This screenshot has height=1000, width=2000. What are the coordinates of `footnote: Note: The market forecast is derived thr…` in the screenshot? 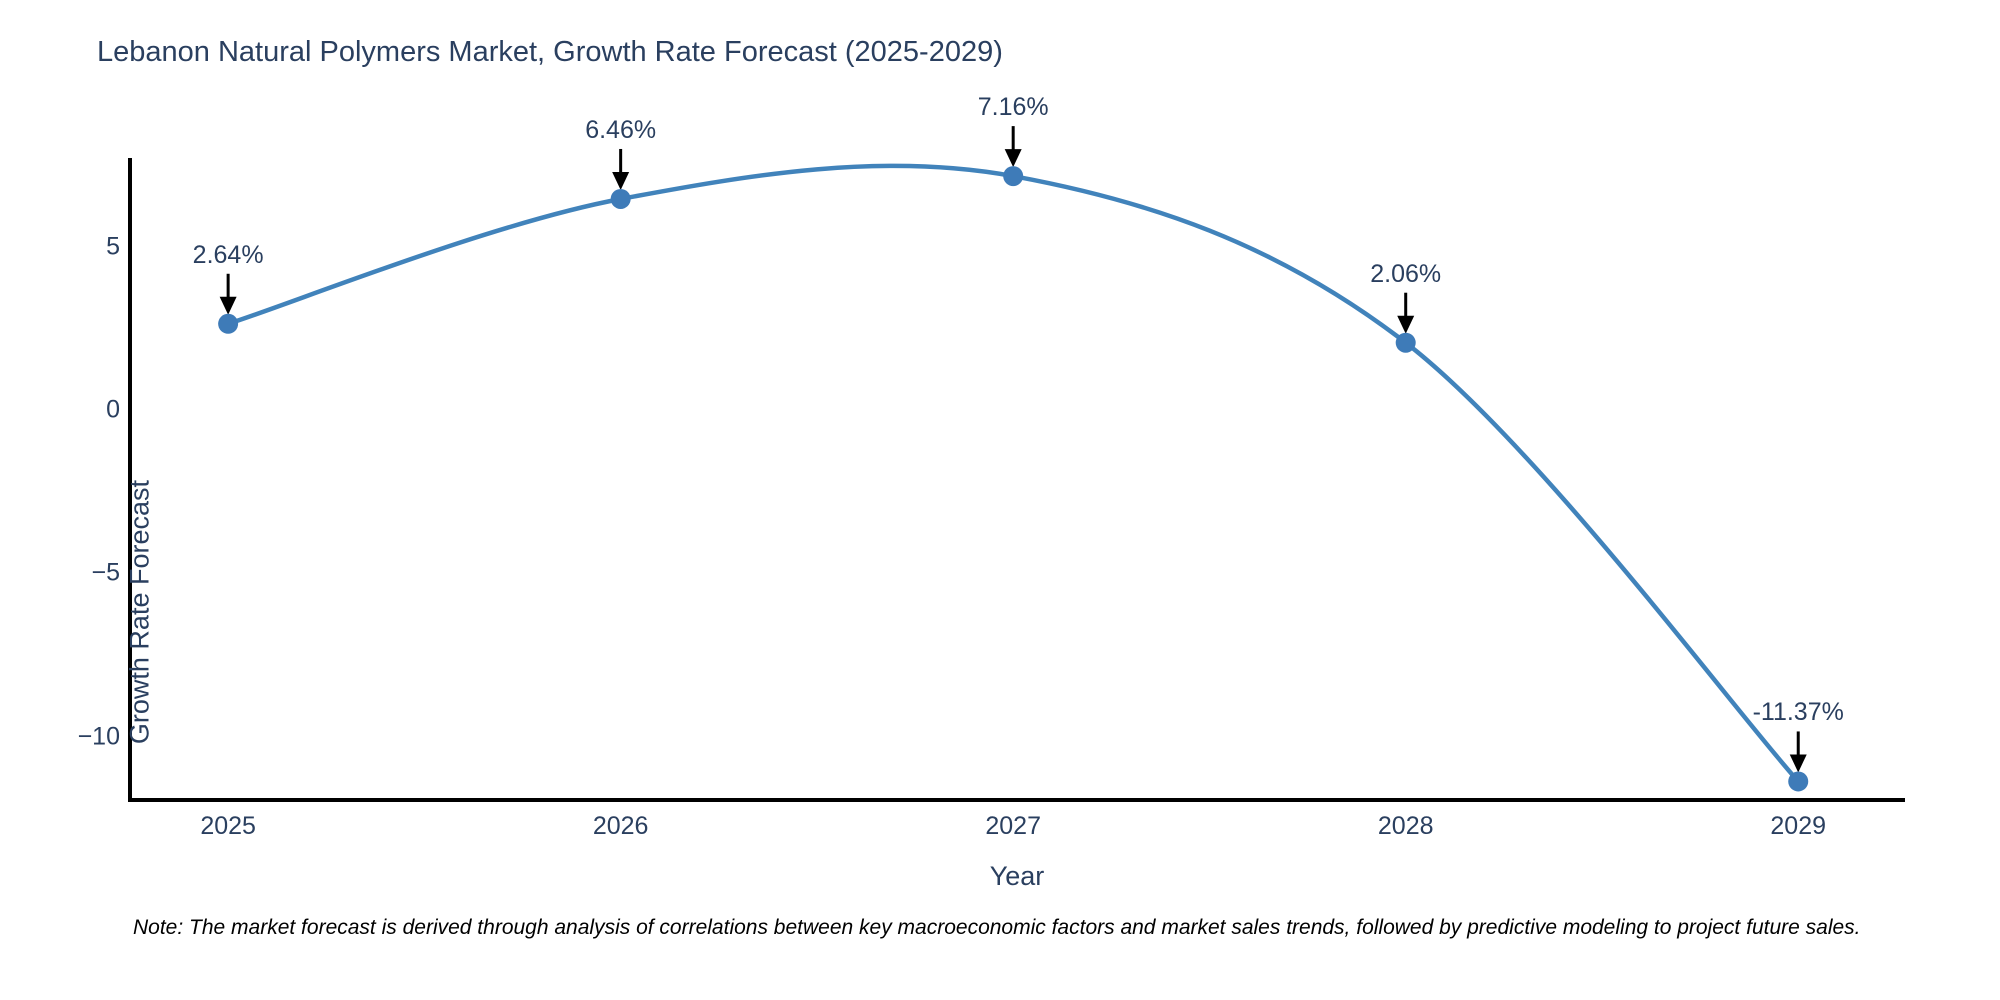 It's located at (997, 927).